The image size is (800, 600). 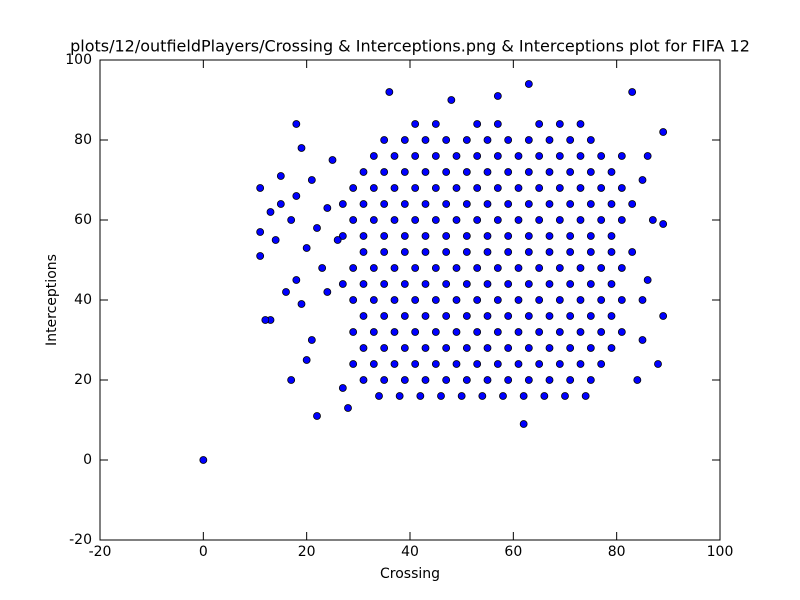 I want to click on x-tick-label: 60, so click(x=513, y=552).